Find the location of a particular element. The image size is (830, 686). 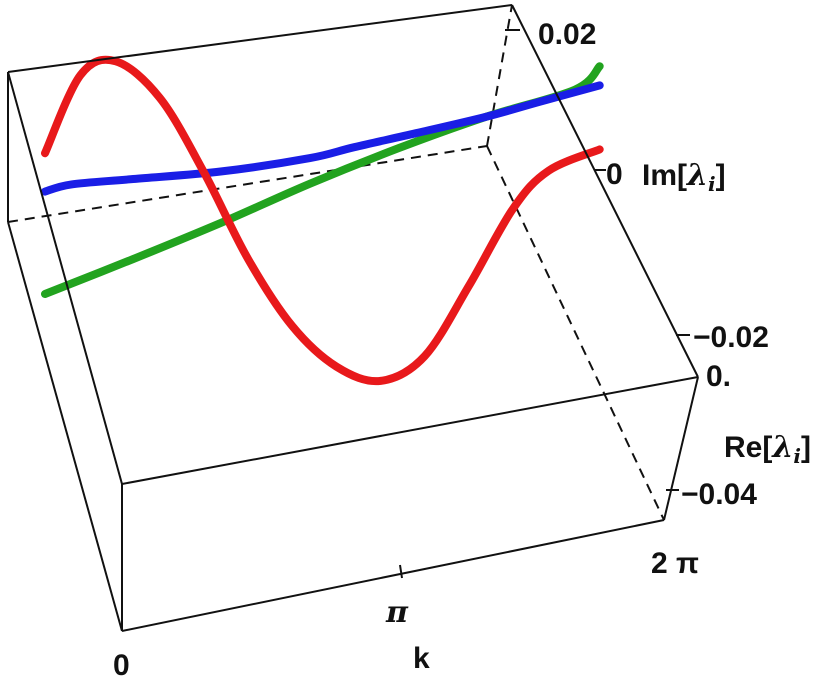

y-axis-label-lambda: λ is located at coordinates (781, 447).